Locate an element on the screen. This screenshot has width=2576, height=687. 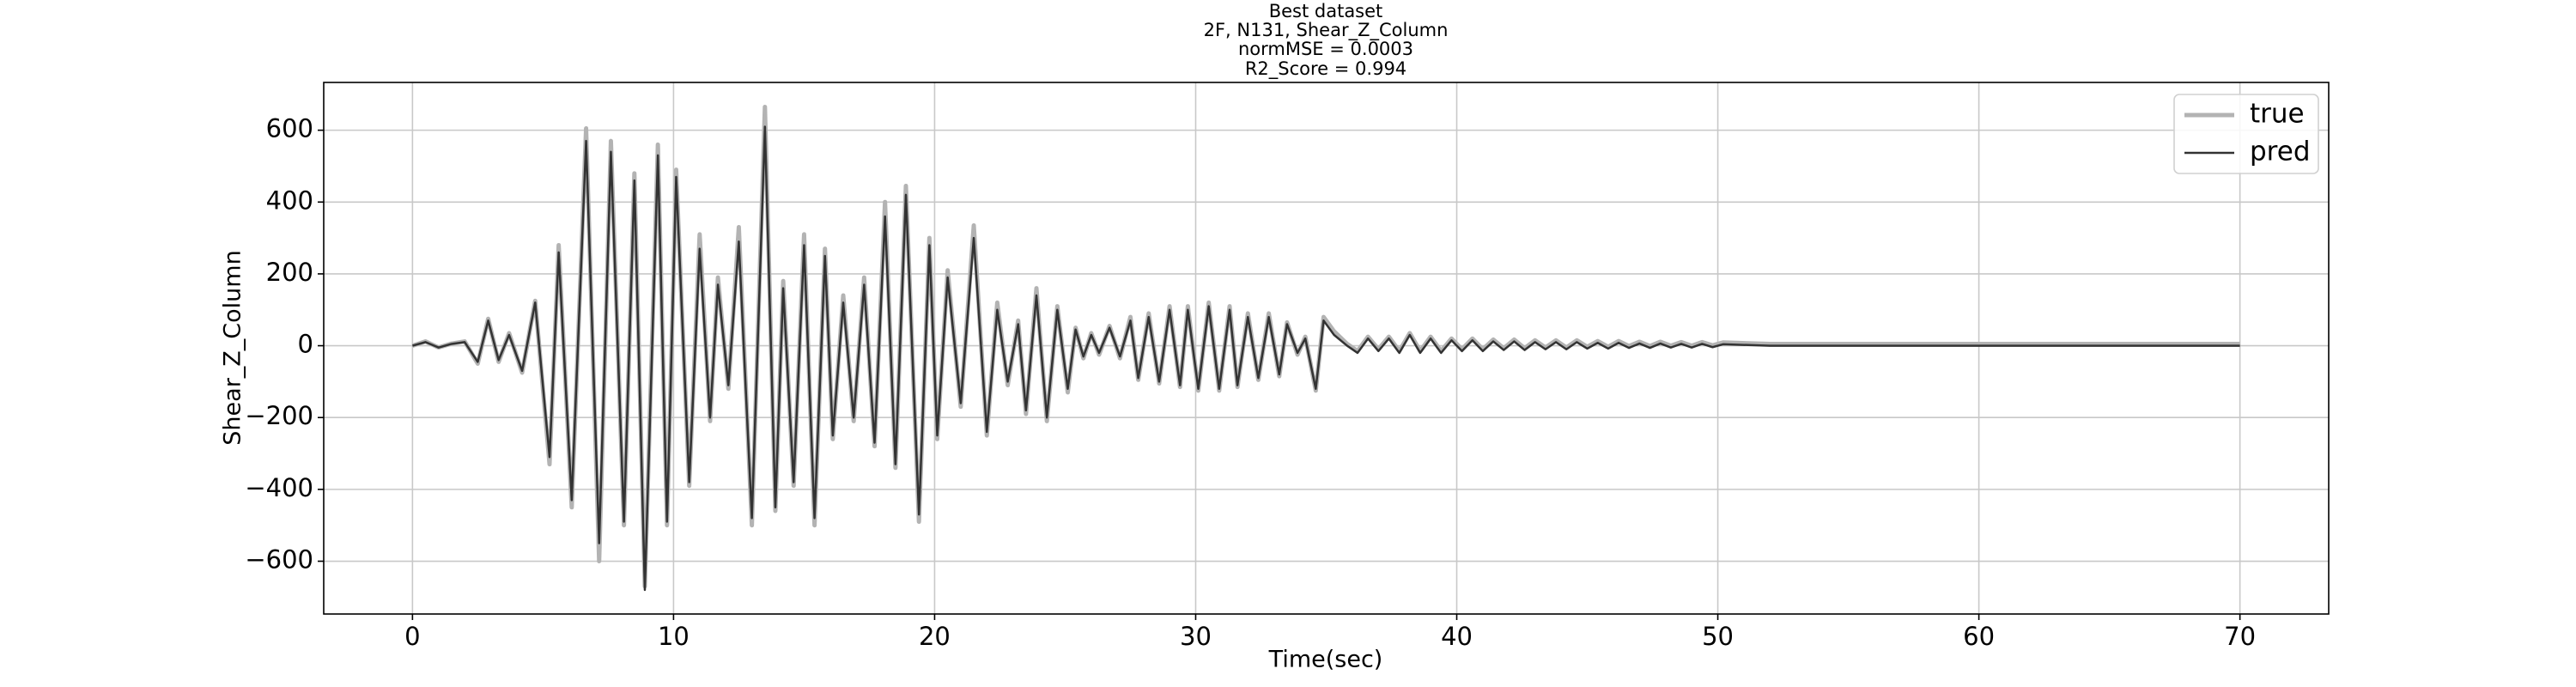
x-tick-label: 40 is located at coordinates (1457, 636).